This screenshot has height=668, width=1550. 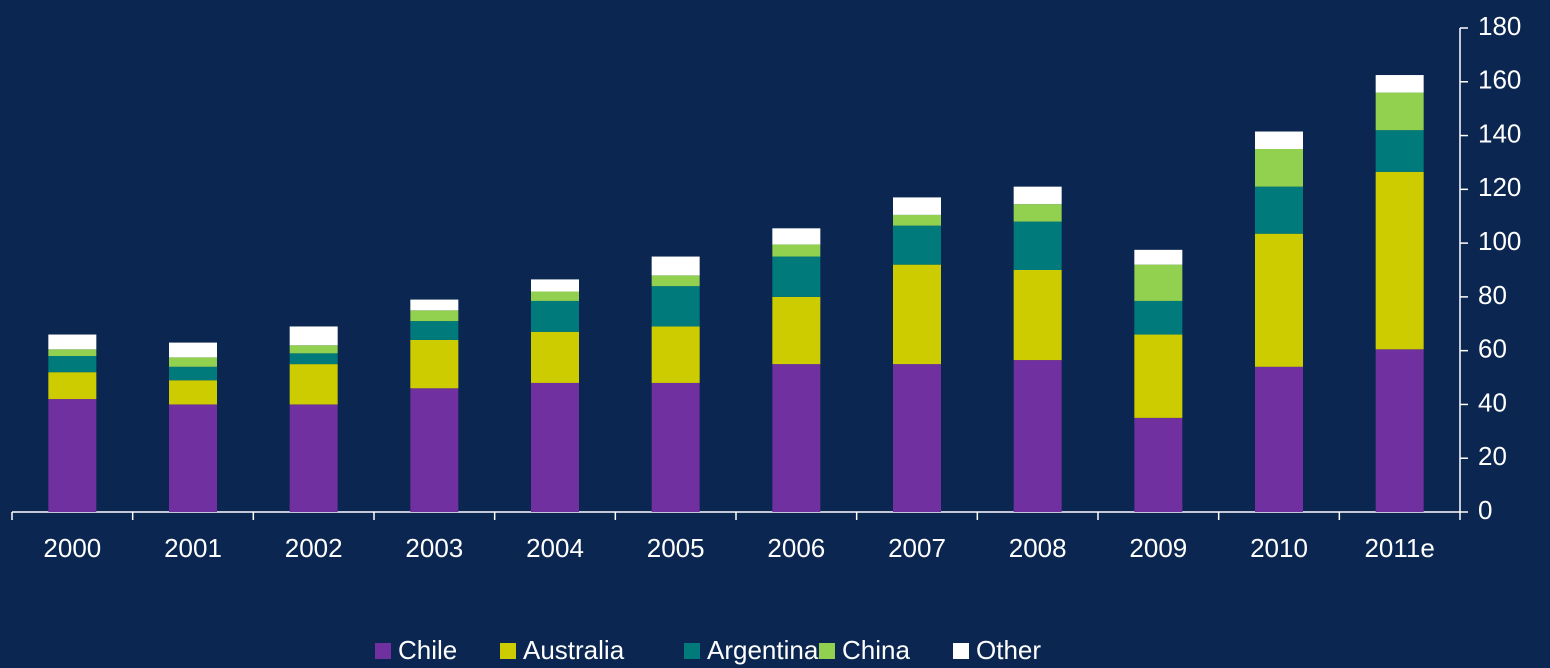 I want to click on y-tick-label: 160, so click(x=1499, y=80).